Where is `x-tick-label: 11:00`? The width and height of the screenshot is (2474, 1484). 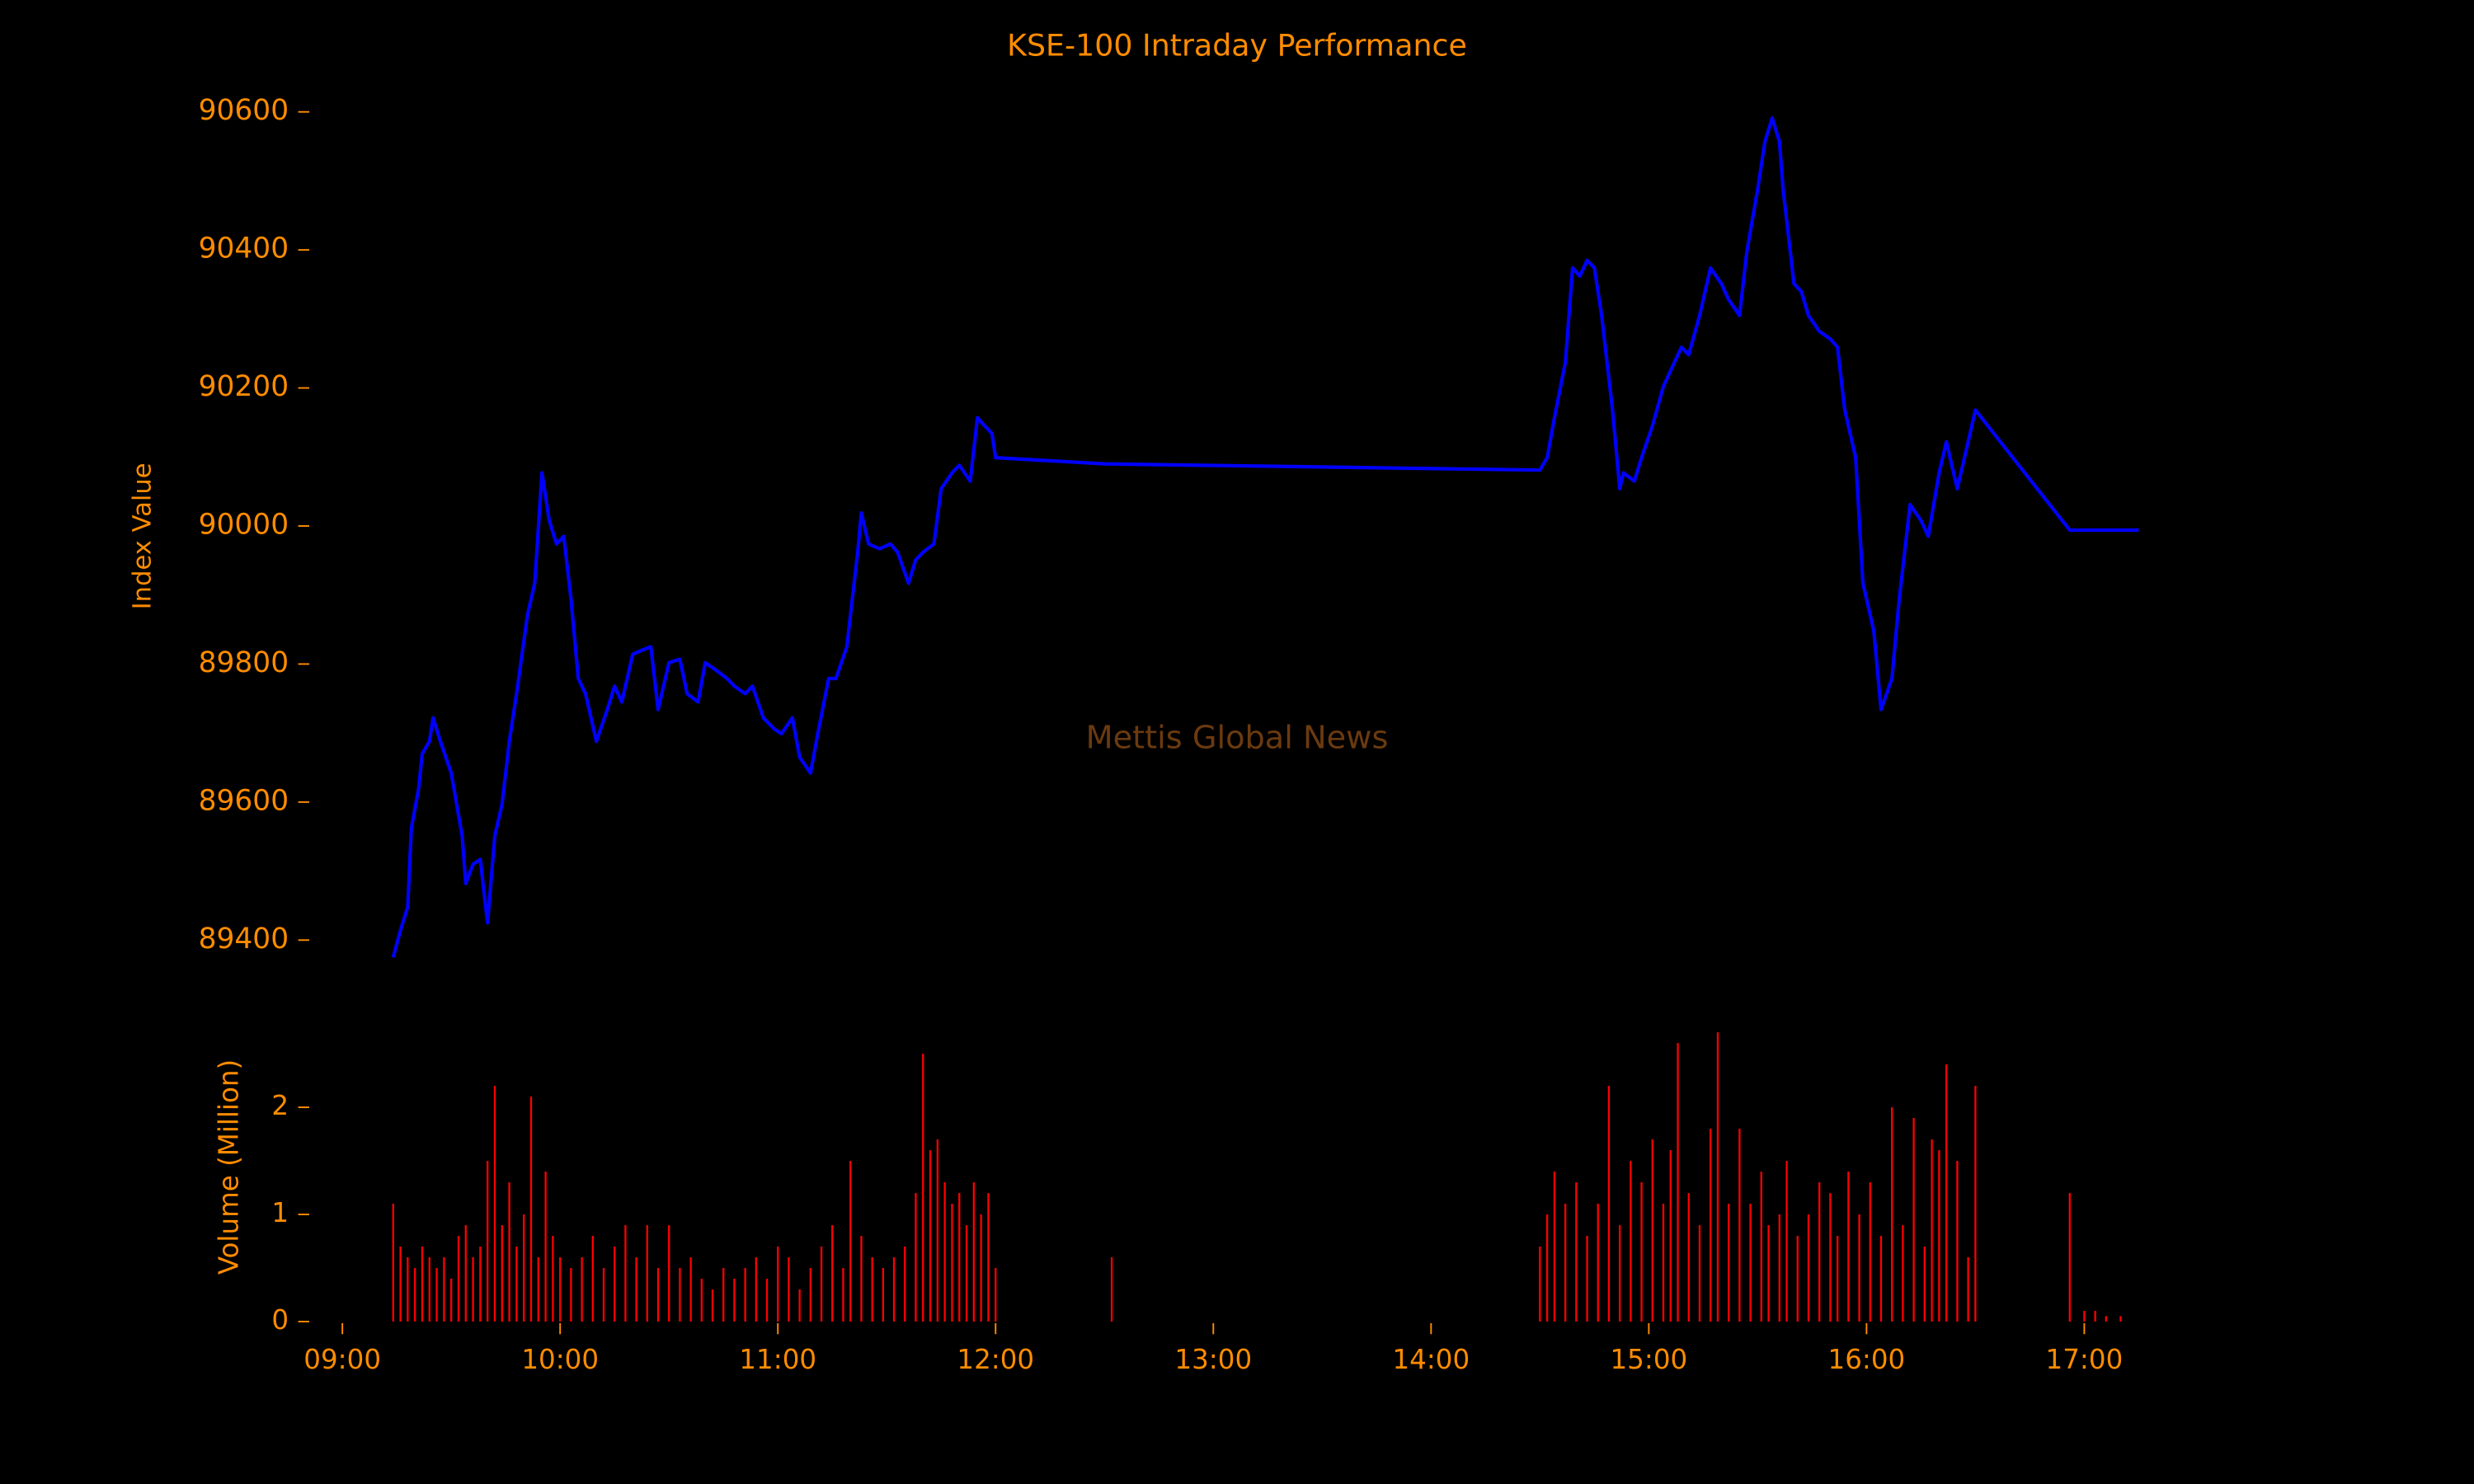
x-tick-label: 11:00 is located at coordinates (777, 1359).